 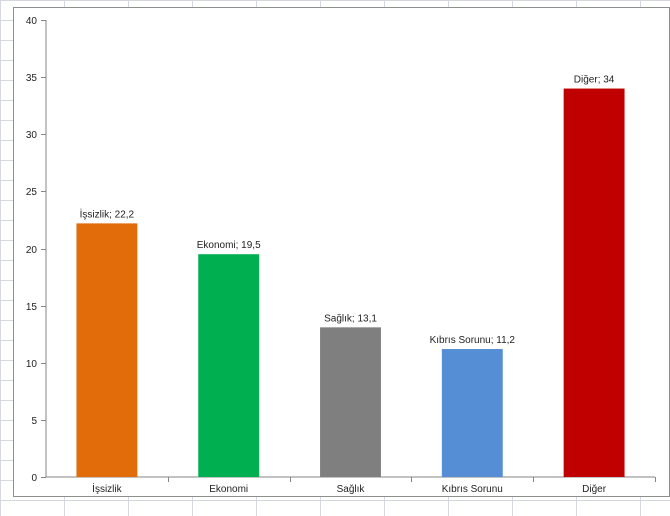 I want to click on y-tick-label: 5, so click(x=34, y=421).